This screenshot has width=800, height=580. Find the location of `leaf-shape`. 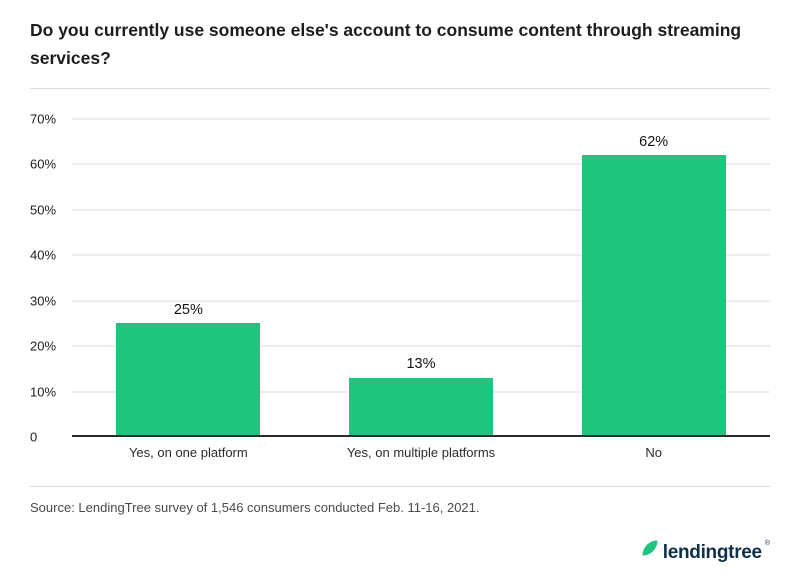

leaf-shape is located at coordinates (650, 548).